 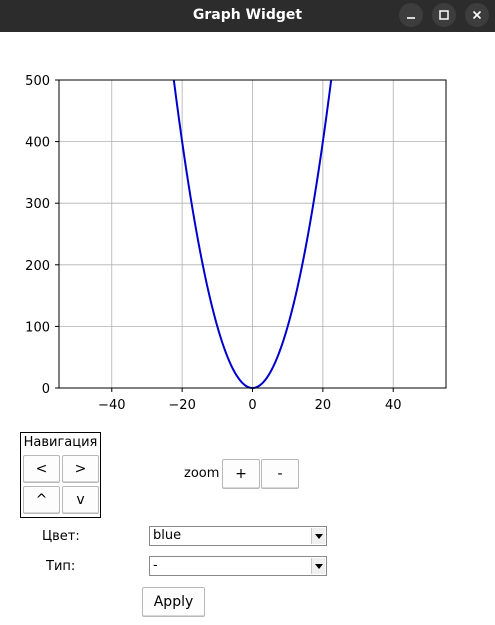 I want to click on title-bar: Graph Widget, so click(x=247, y=16).